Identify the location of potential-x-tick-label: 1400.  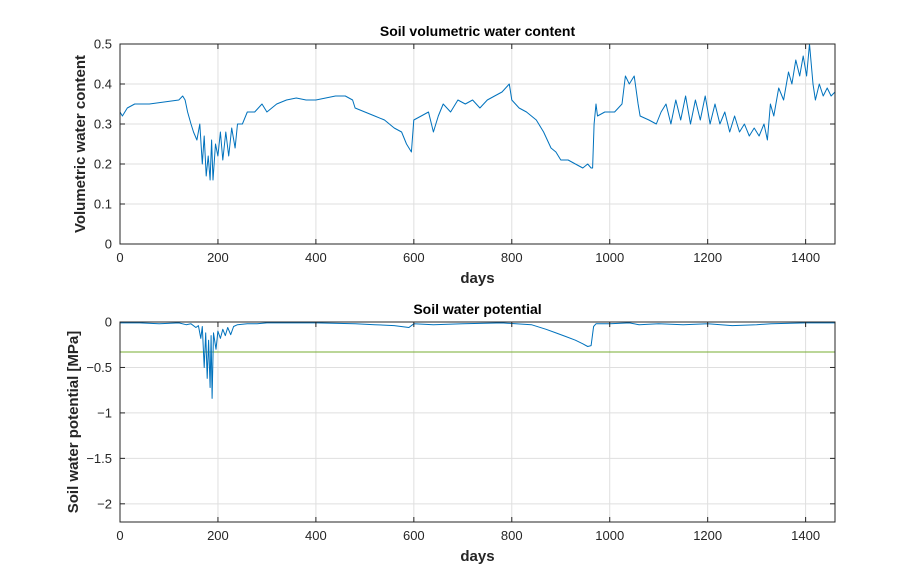
(805, 535).